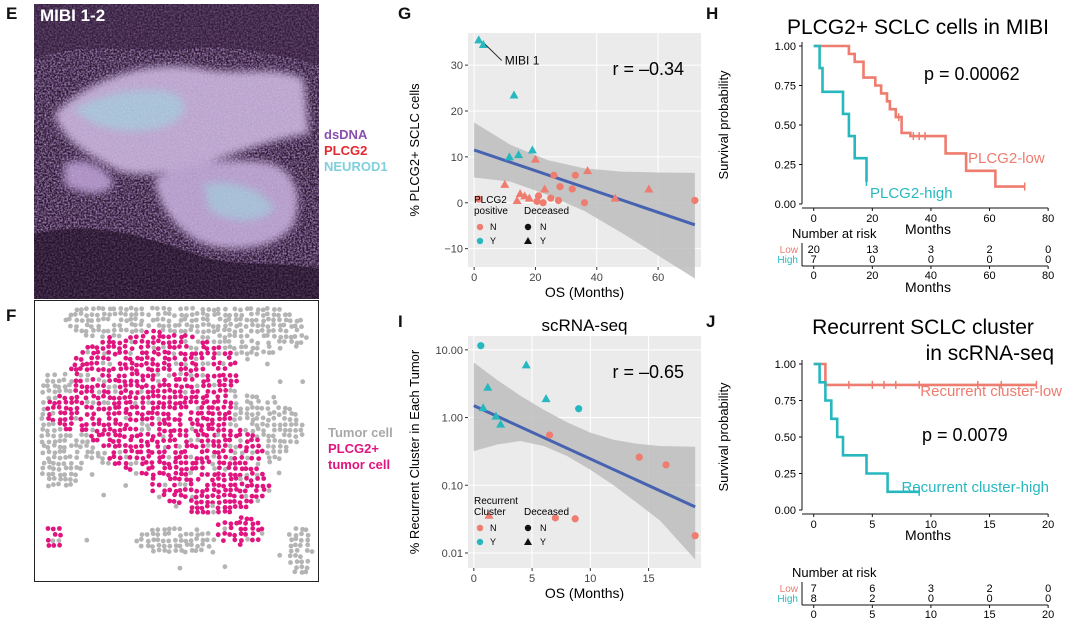 This screenshot has width=1080, height=623. What do you see at coordinates (695, 200) in the screenshot?
I see `chart-g-point-circle` at bounding box center [695, 200].